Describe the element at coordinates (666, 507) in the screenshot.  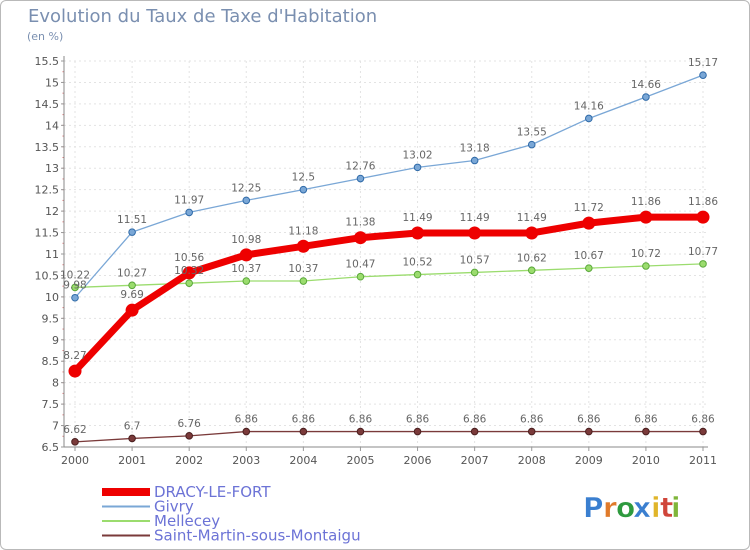
I see `logo-letter: t` at that location.